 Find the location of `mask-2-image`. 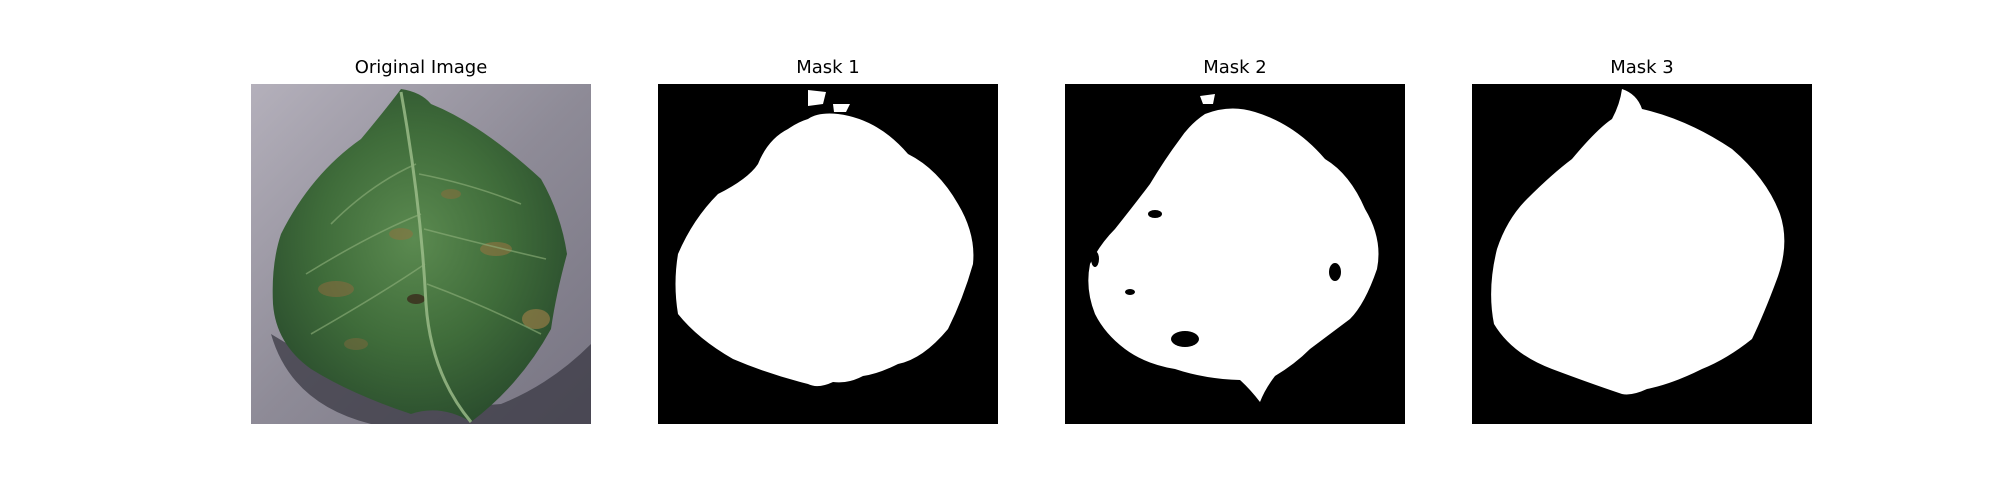

mask-2-image is located at coordinates (1235, 254).